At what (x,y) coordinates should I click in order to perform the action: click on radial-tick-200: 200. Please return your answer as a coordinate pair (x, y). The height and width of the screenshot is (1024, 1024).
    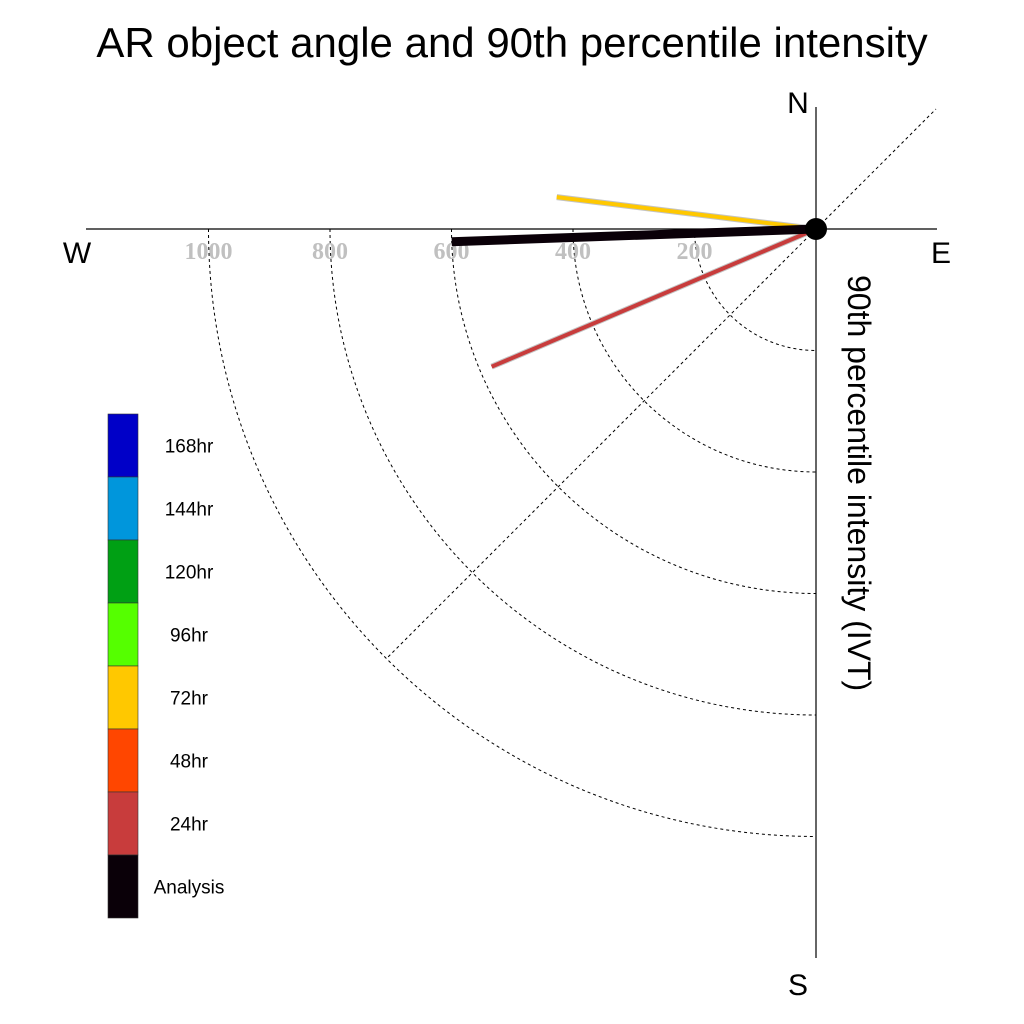
    Looking at the image, I should click on (695, 252).